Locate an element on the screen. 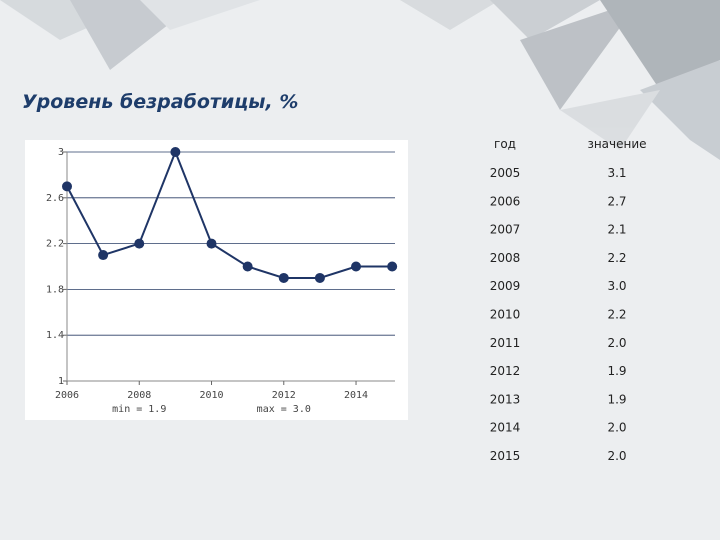  table-cell: 2005 is located at coordinates (505, 173).